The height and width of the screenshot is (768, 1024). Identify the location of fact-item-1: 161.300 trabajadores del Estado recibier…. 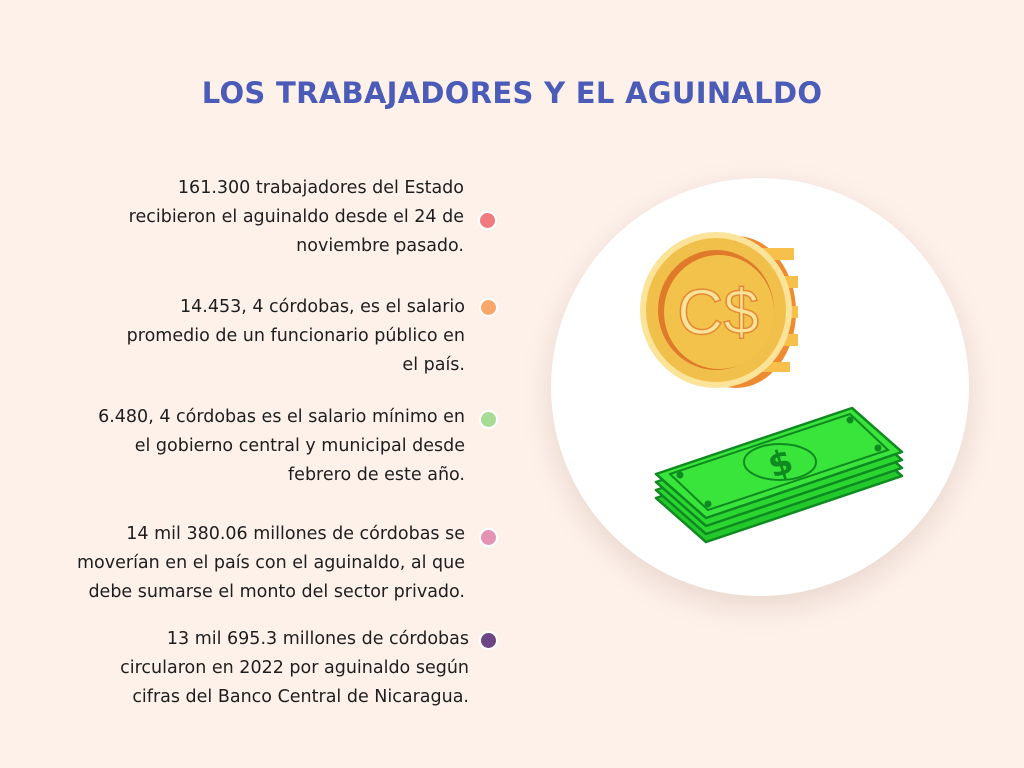
(296, 217).